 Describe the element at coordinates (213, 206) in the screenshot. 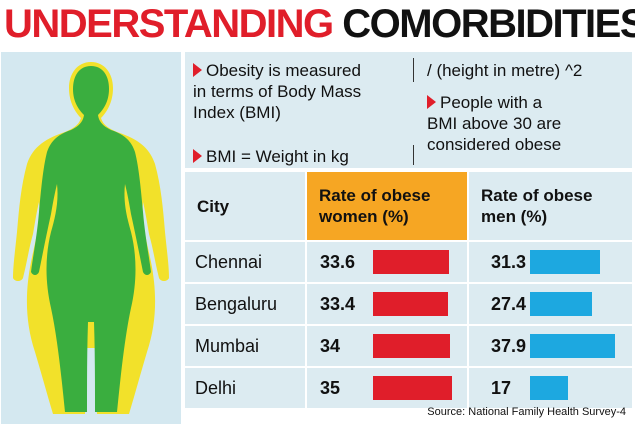

I see `header-city: City` at that location.